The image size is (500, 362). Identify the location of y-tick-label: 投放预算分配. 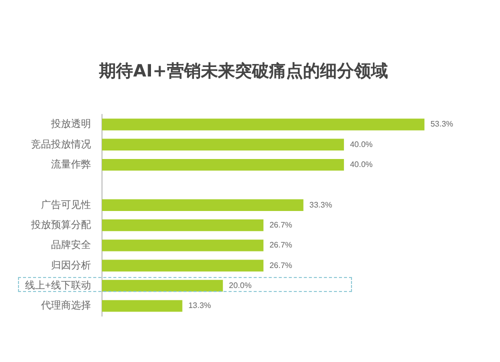
(60, 225).